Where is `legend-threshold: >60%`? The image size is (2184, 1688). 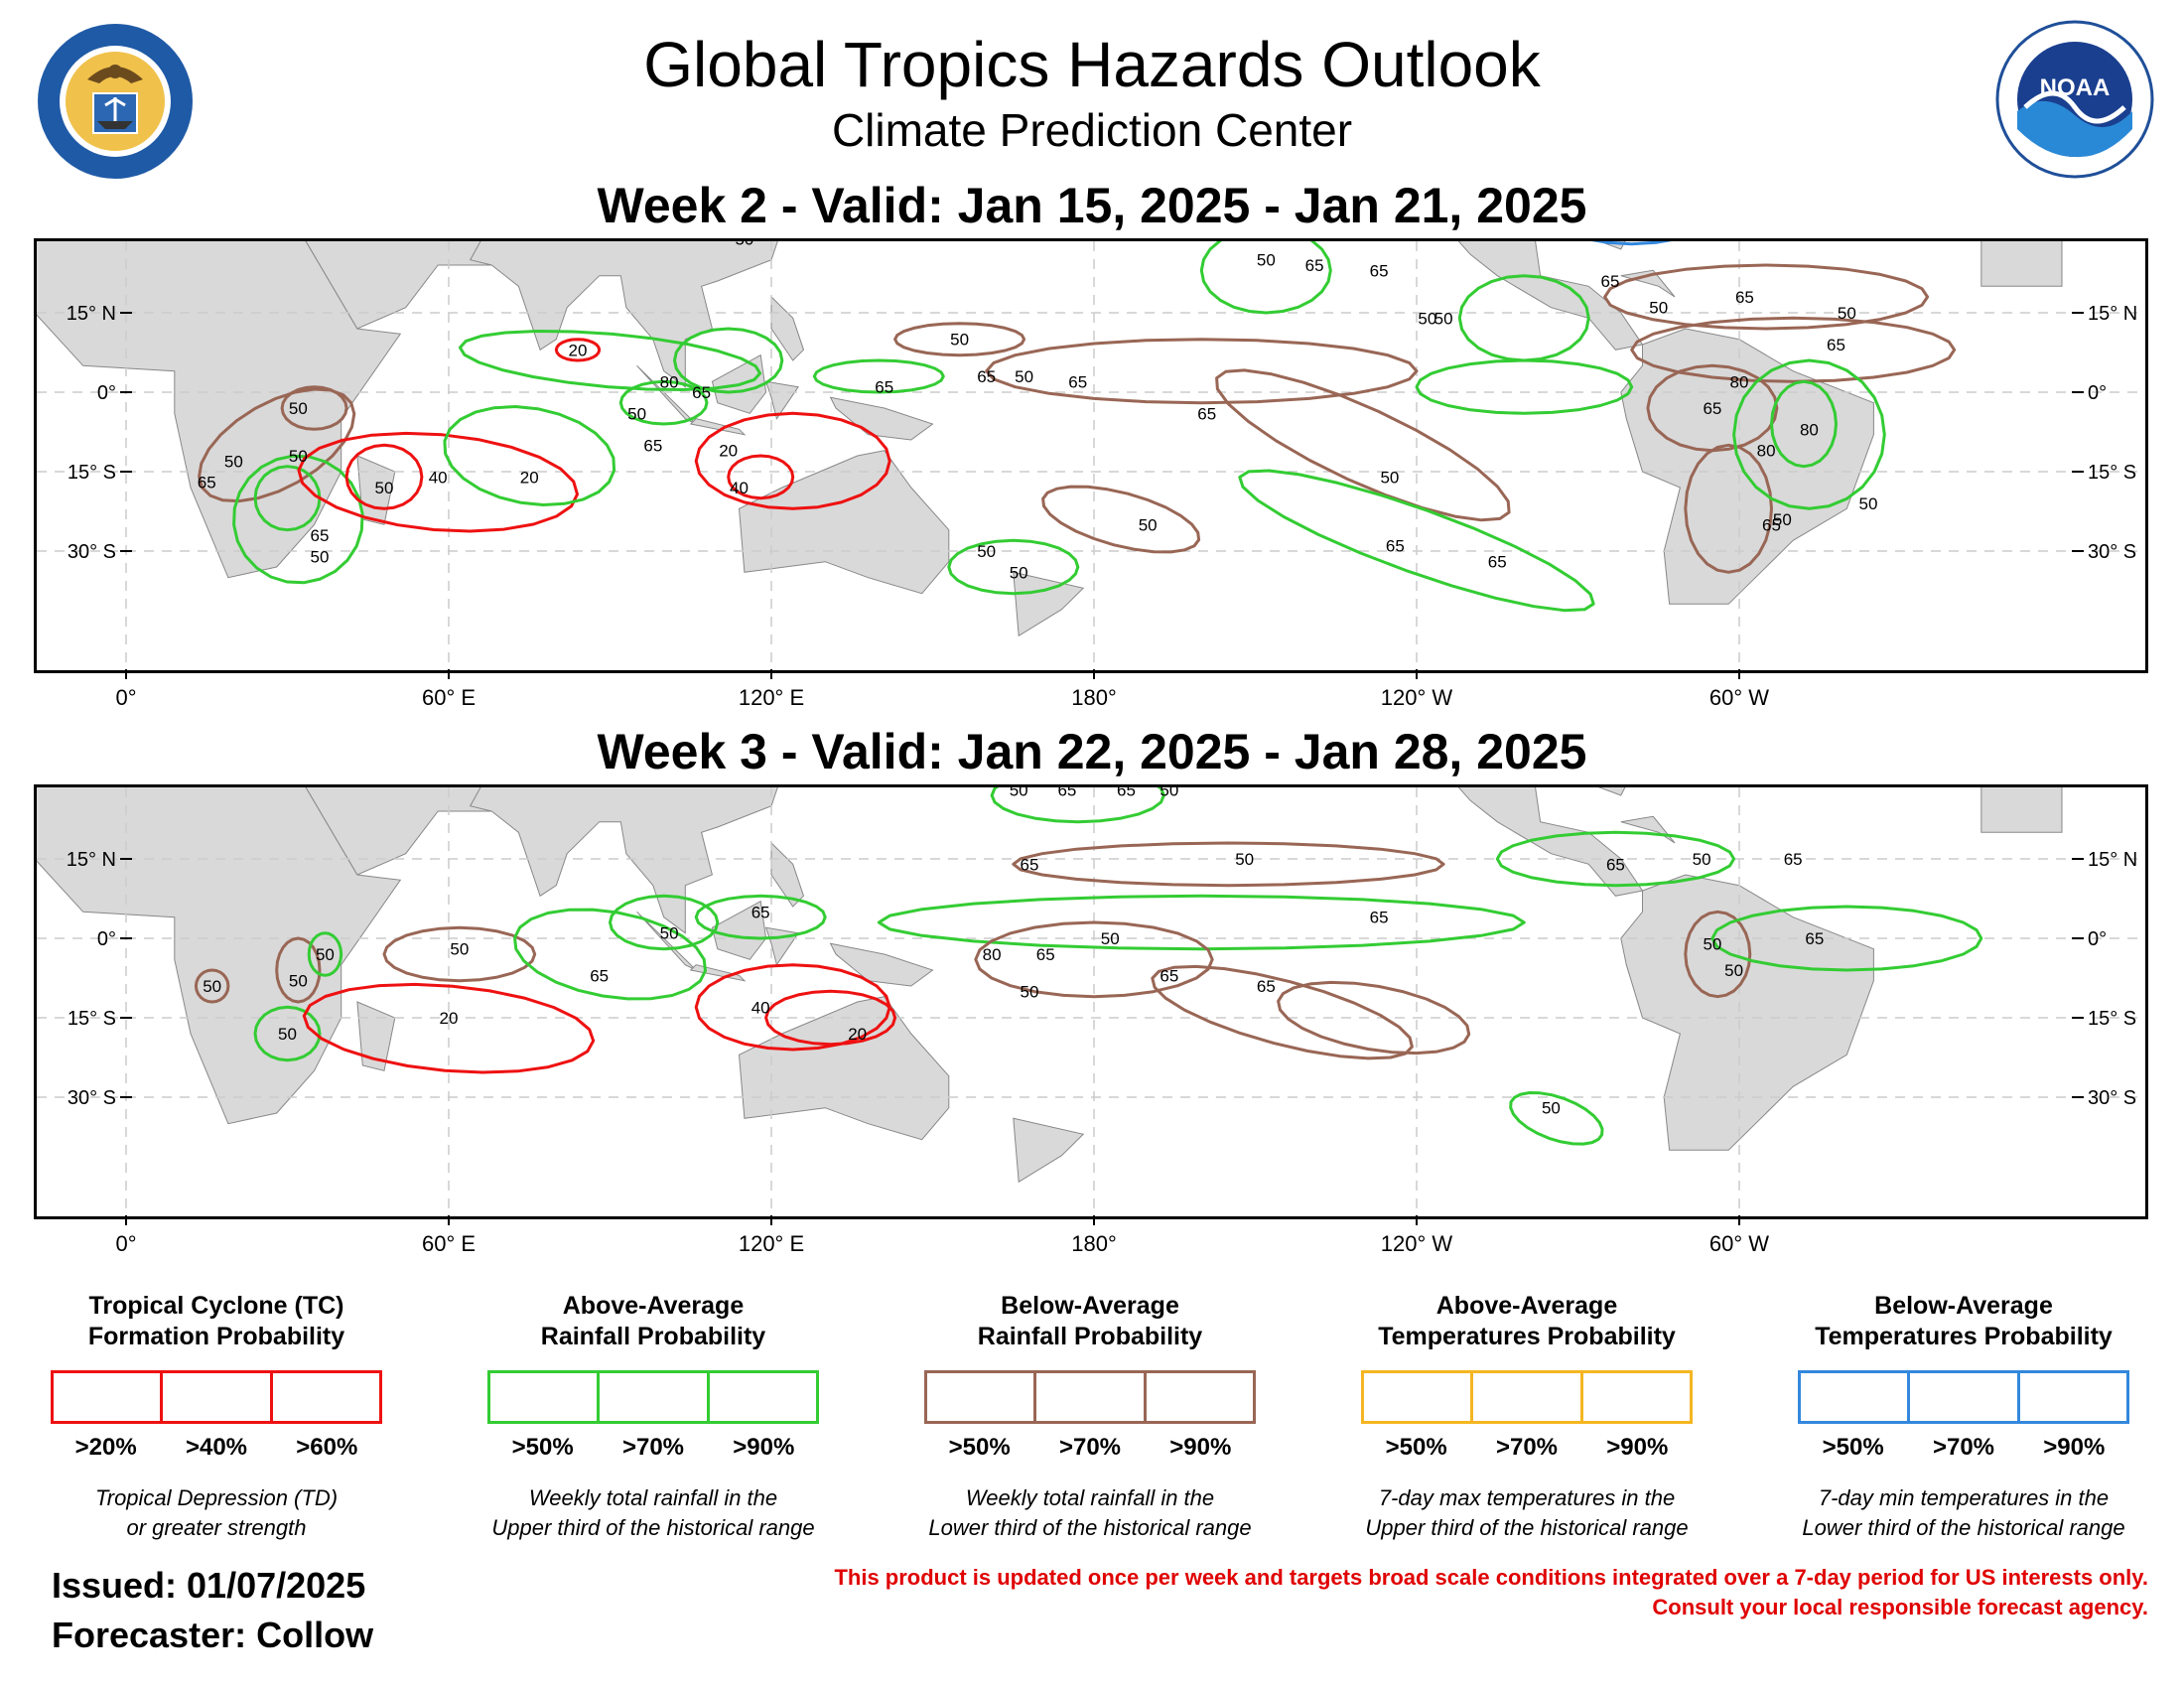
legend-threshold: >60% is located at coordinates (327, 1447).